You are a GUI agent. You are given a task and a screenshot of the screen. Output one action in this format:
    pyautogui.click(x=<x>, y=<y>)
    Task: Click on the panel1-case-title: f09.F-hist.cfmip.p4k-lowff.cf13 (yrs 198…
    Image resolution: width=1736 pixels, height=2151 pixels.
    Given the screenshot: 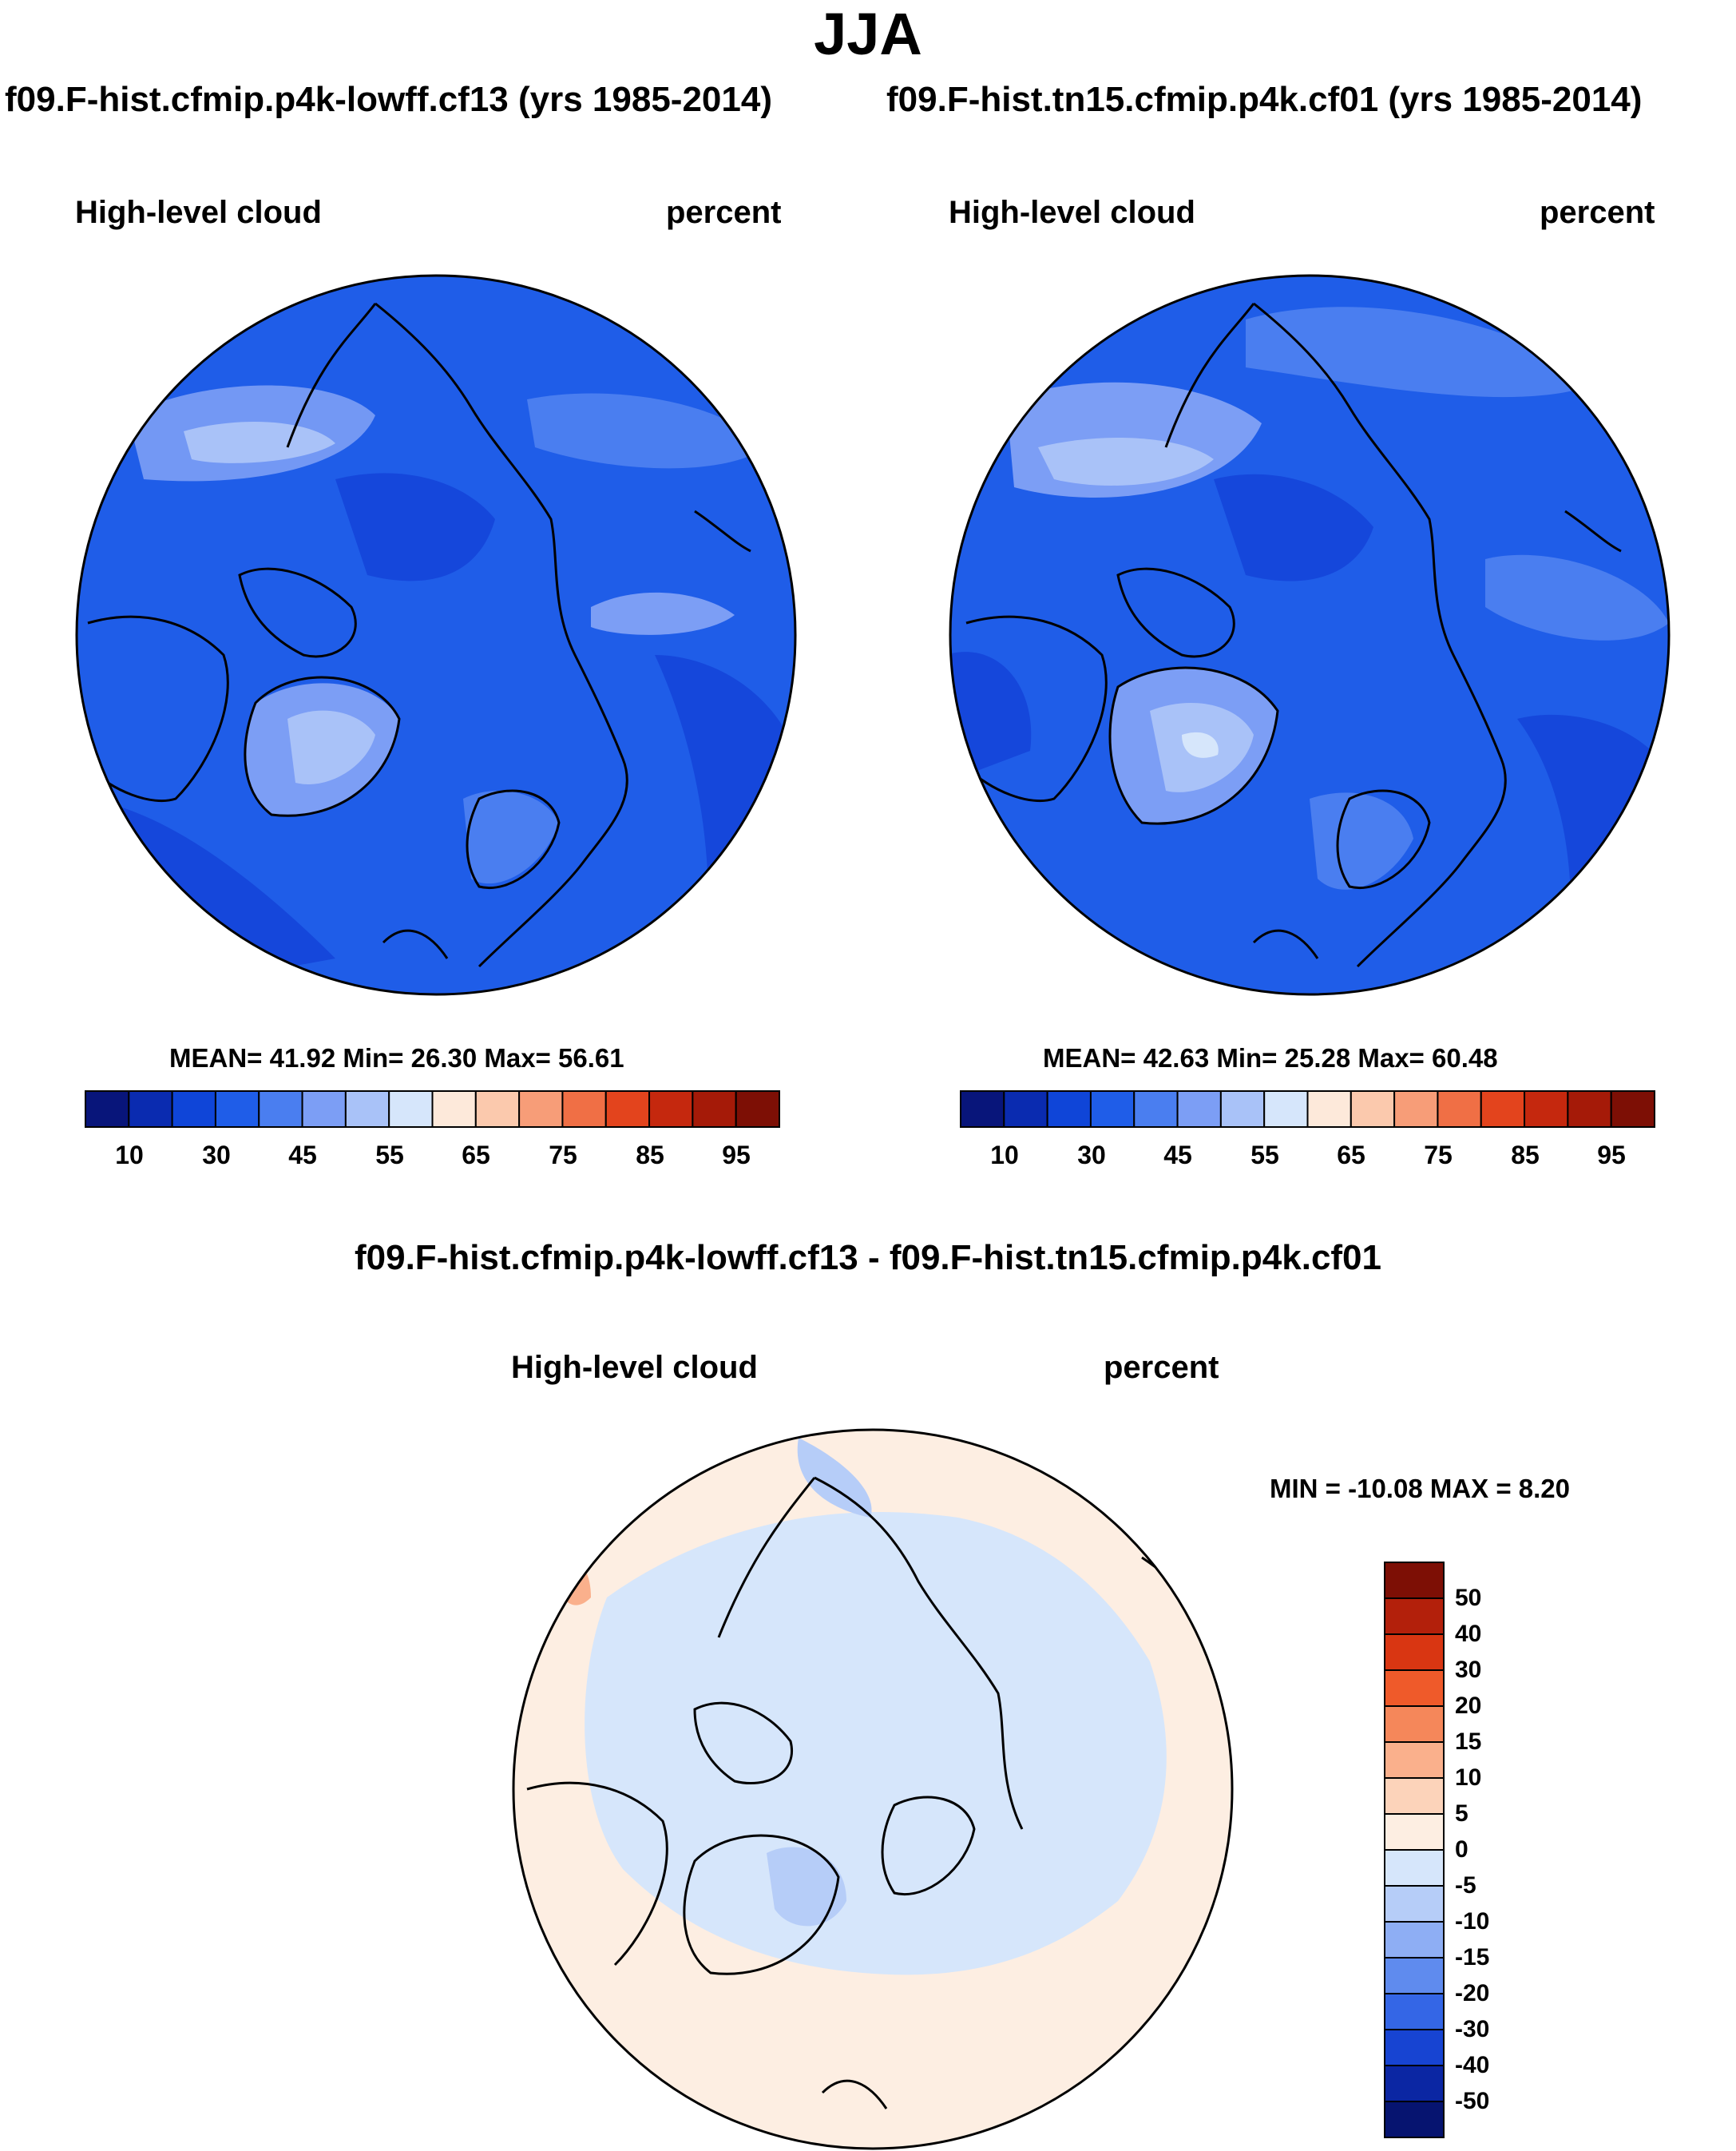 What is the action you would take?
    pyautogui.click(x=388, y=99)
    